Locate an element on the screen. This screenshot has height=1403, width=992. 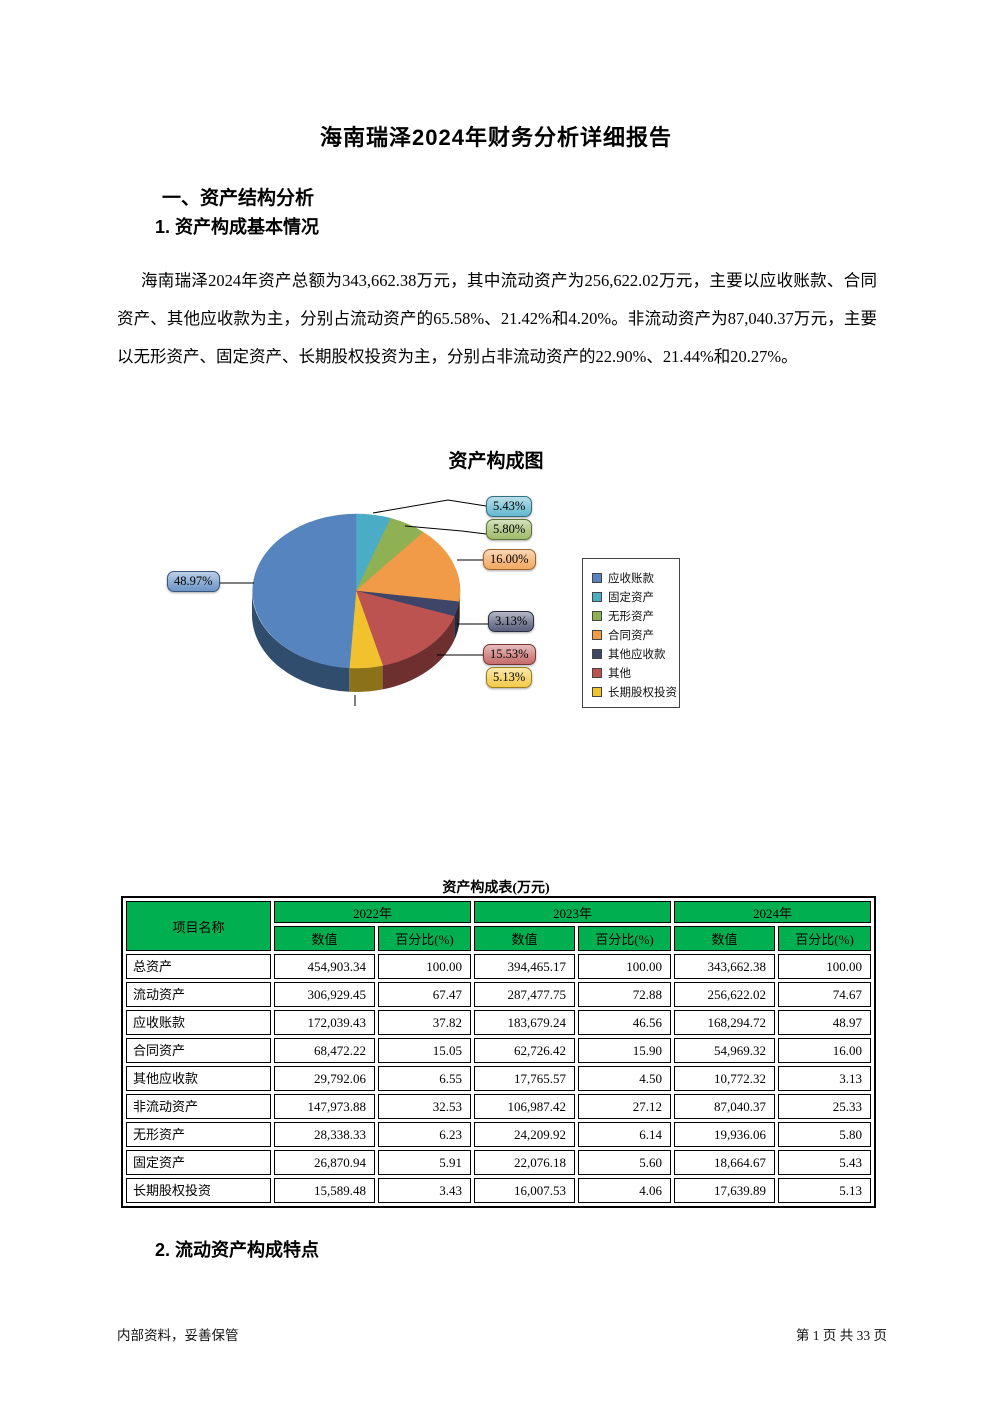
legend-label: 固定资产 is located at coordinates (631, 597).